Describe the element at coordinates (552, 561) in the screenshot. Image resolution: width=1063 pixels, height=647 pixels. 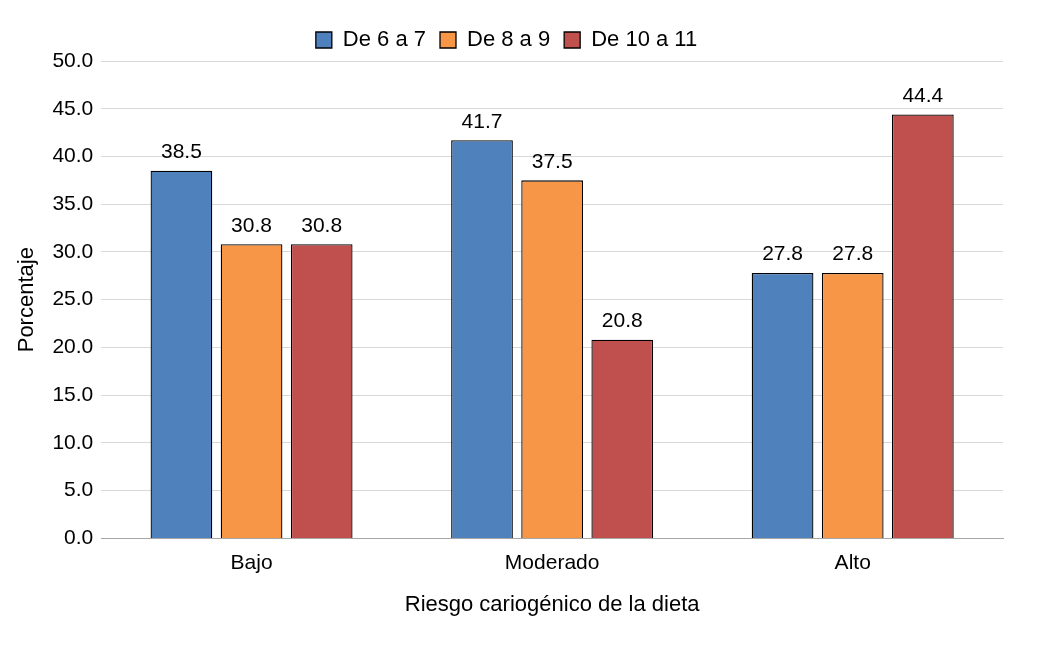
I see `x-tick-label: Moderado` at that location.